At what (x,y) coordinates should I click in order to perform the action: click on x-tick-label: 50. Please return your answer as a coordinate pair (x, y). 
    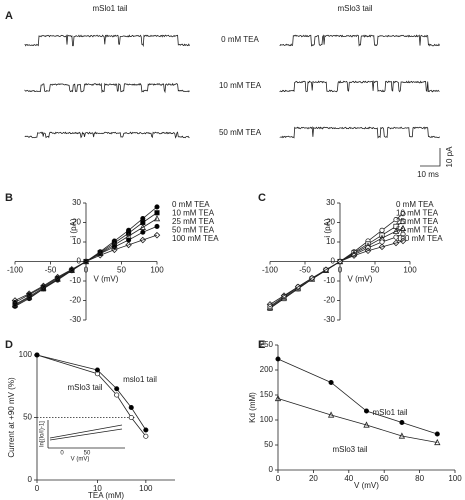
    Looking at the image, I should click on (121, 270).